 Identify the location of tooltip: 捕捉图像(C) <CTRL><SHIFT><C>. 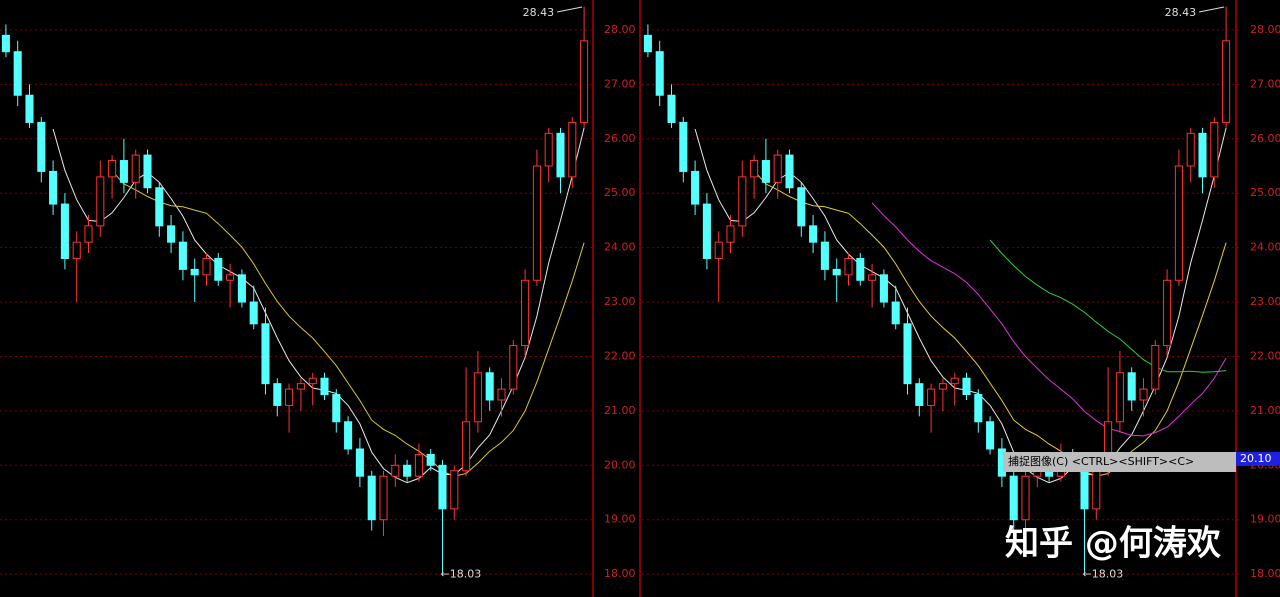
(1101, 461).